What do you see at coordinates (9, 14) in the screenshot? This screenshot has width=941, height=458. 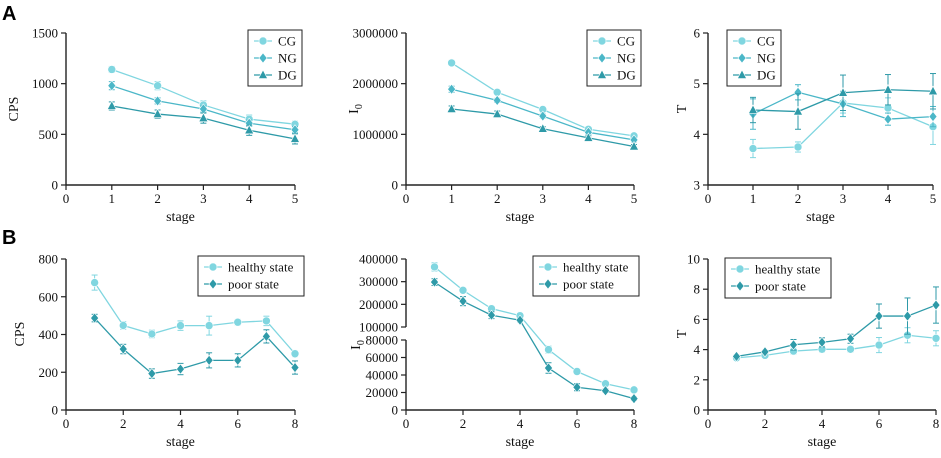 I see `panel-label-a: A` at bounding box center [9, 14].